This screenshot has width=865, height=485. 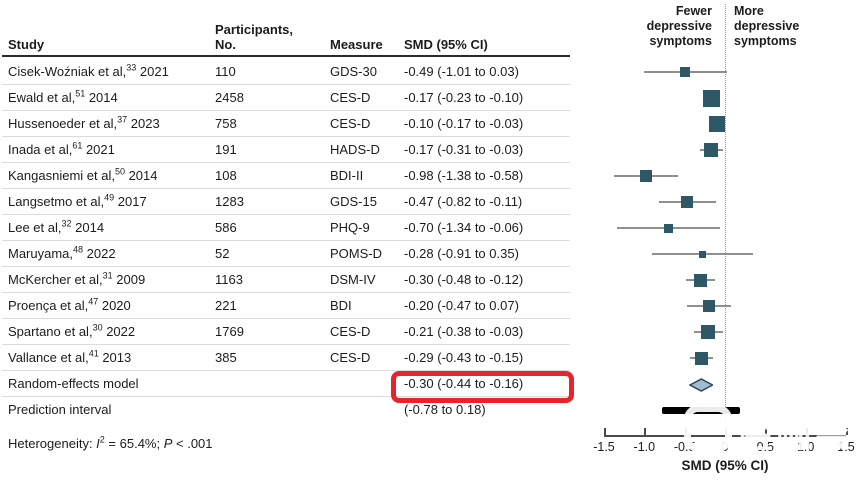 I want to click on smd-value: -0.70 (-1.34 to -0.06), so click(x=464, y=227).